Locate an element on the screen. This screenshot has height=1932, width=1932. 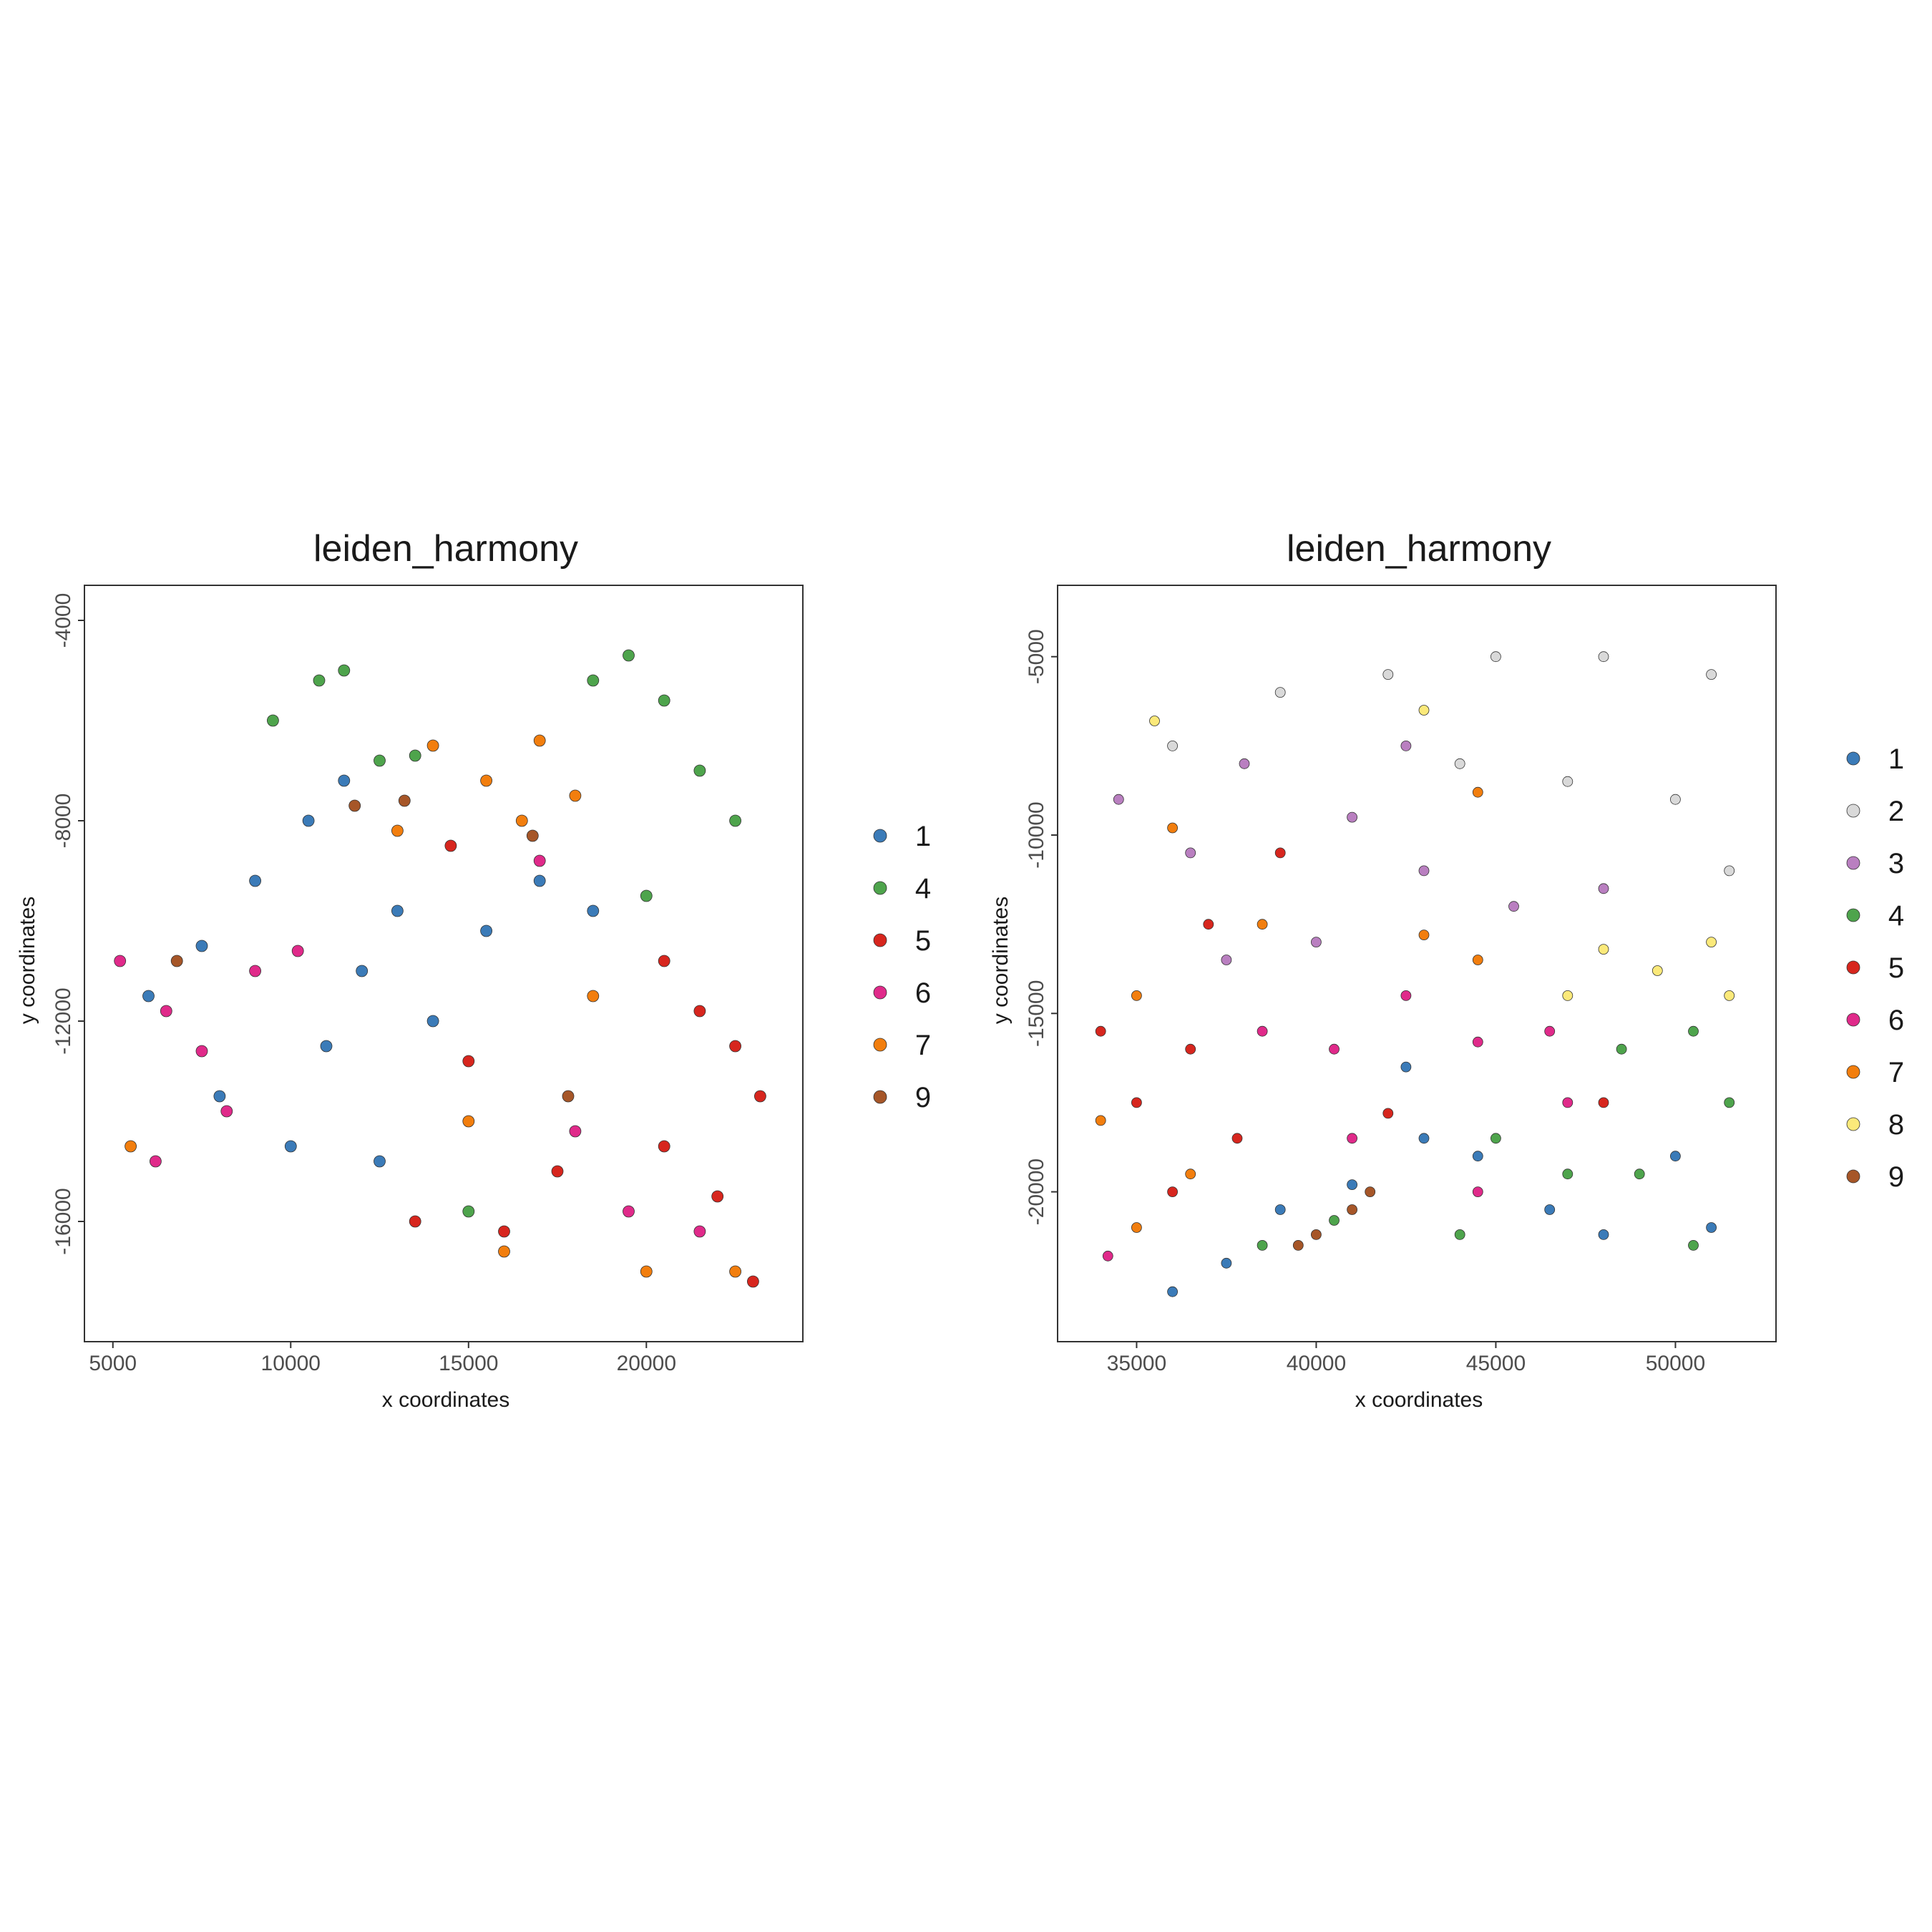
y-tick-label: -20000 is located at coordinates (1036, 1191).